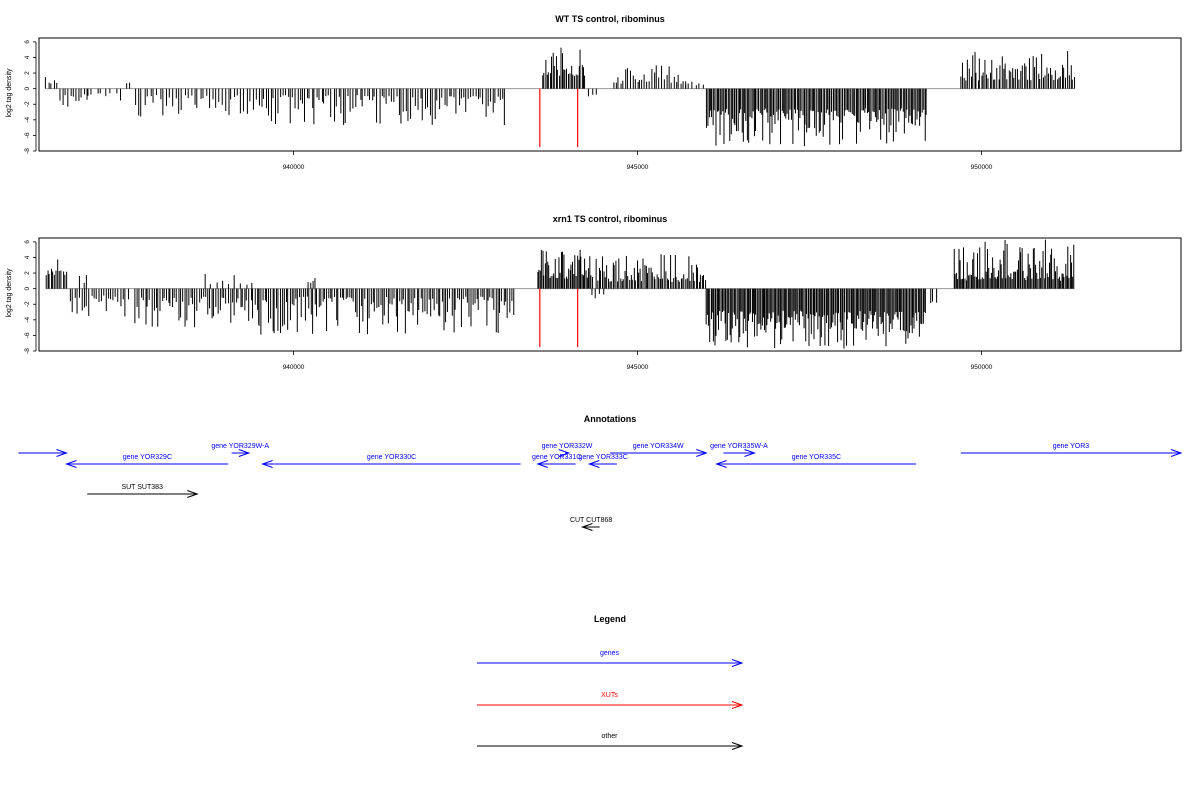  Describe the element at coordinates (30, 97) in the screenshot. I see `wt-y-ticks: 6 4 2 0 -2 -4 -6 -8` at that location.